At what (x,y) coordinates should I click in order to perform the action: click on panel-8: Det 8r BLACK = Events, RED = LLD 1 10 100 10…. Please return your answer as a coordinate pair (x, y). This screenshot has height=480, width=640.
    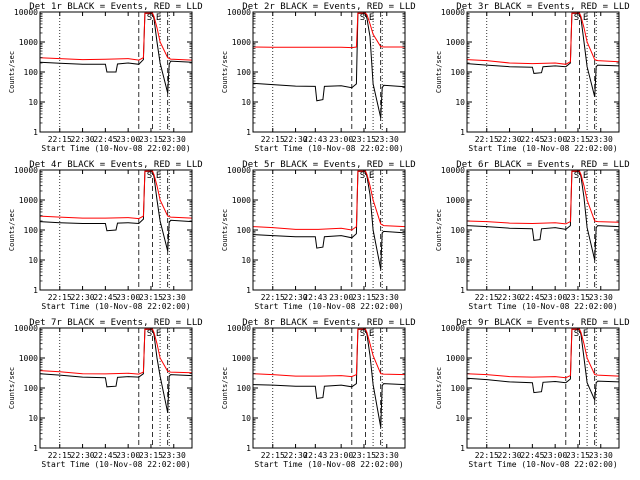
    Looking at the image, I should click on (318, 393).